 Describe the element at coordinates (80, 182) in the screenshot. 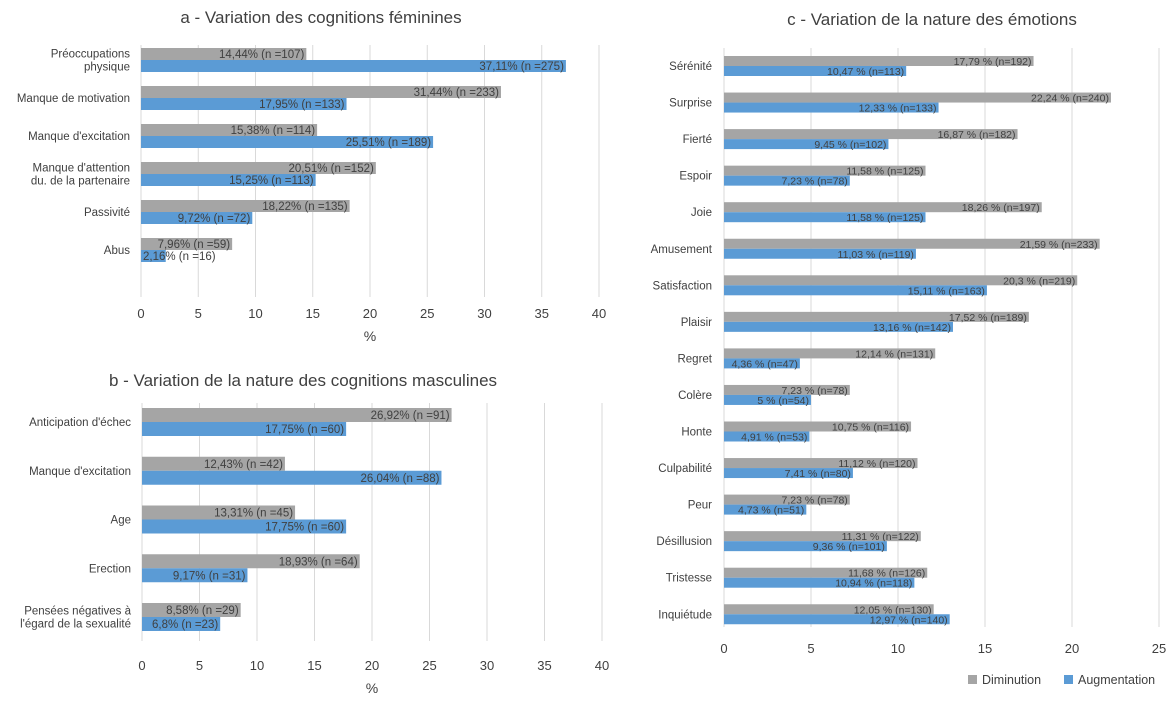

I see `category-label-3-line-1: du. de la partenaire` at that location.